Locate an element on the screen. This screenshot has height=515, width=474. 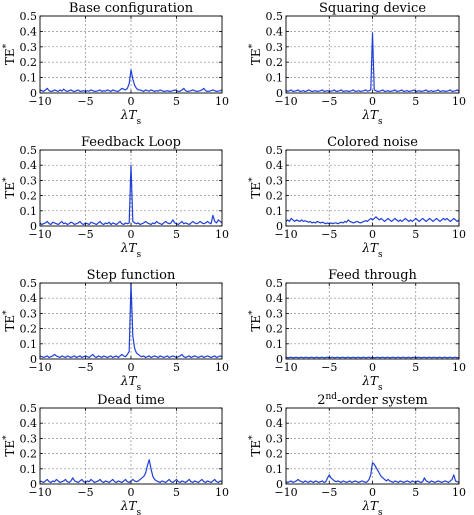
subplot-title: Colored noise is located at coordinates (372, 142).